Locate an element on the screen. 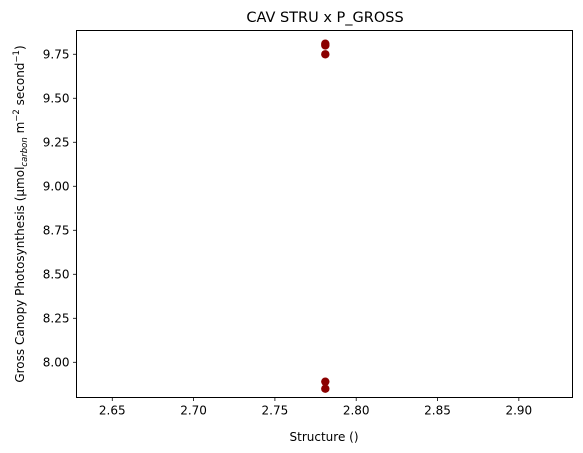  y-tick-label: 8.75 is located at coordinates (56, 230).